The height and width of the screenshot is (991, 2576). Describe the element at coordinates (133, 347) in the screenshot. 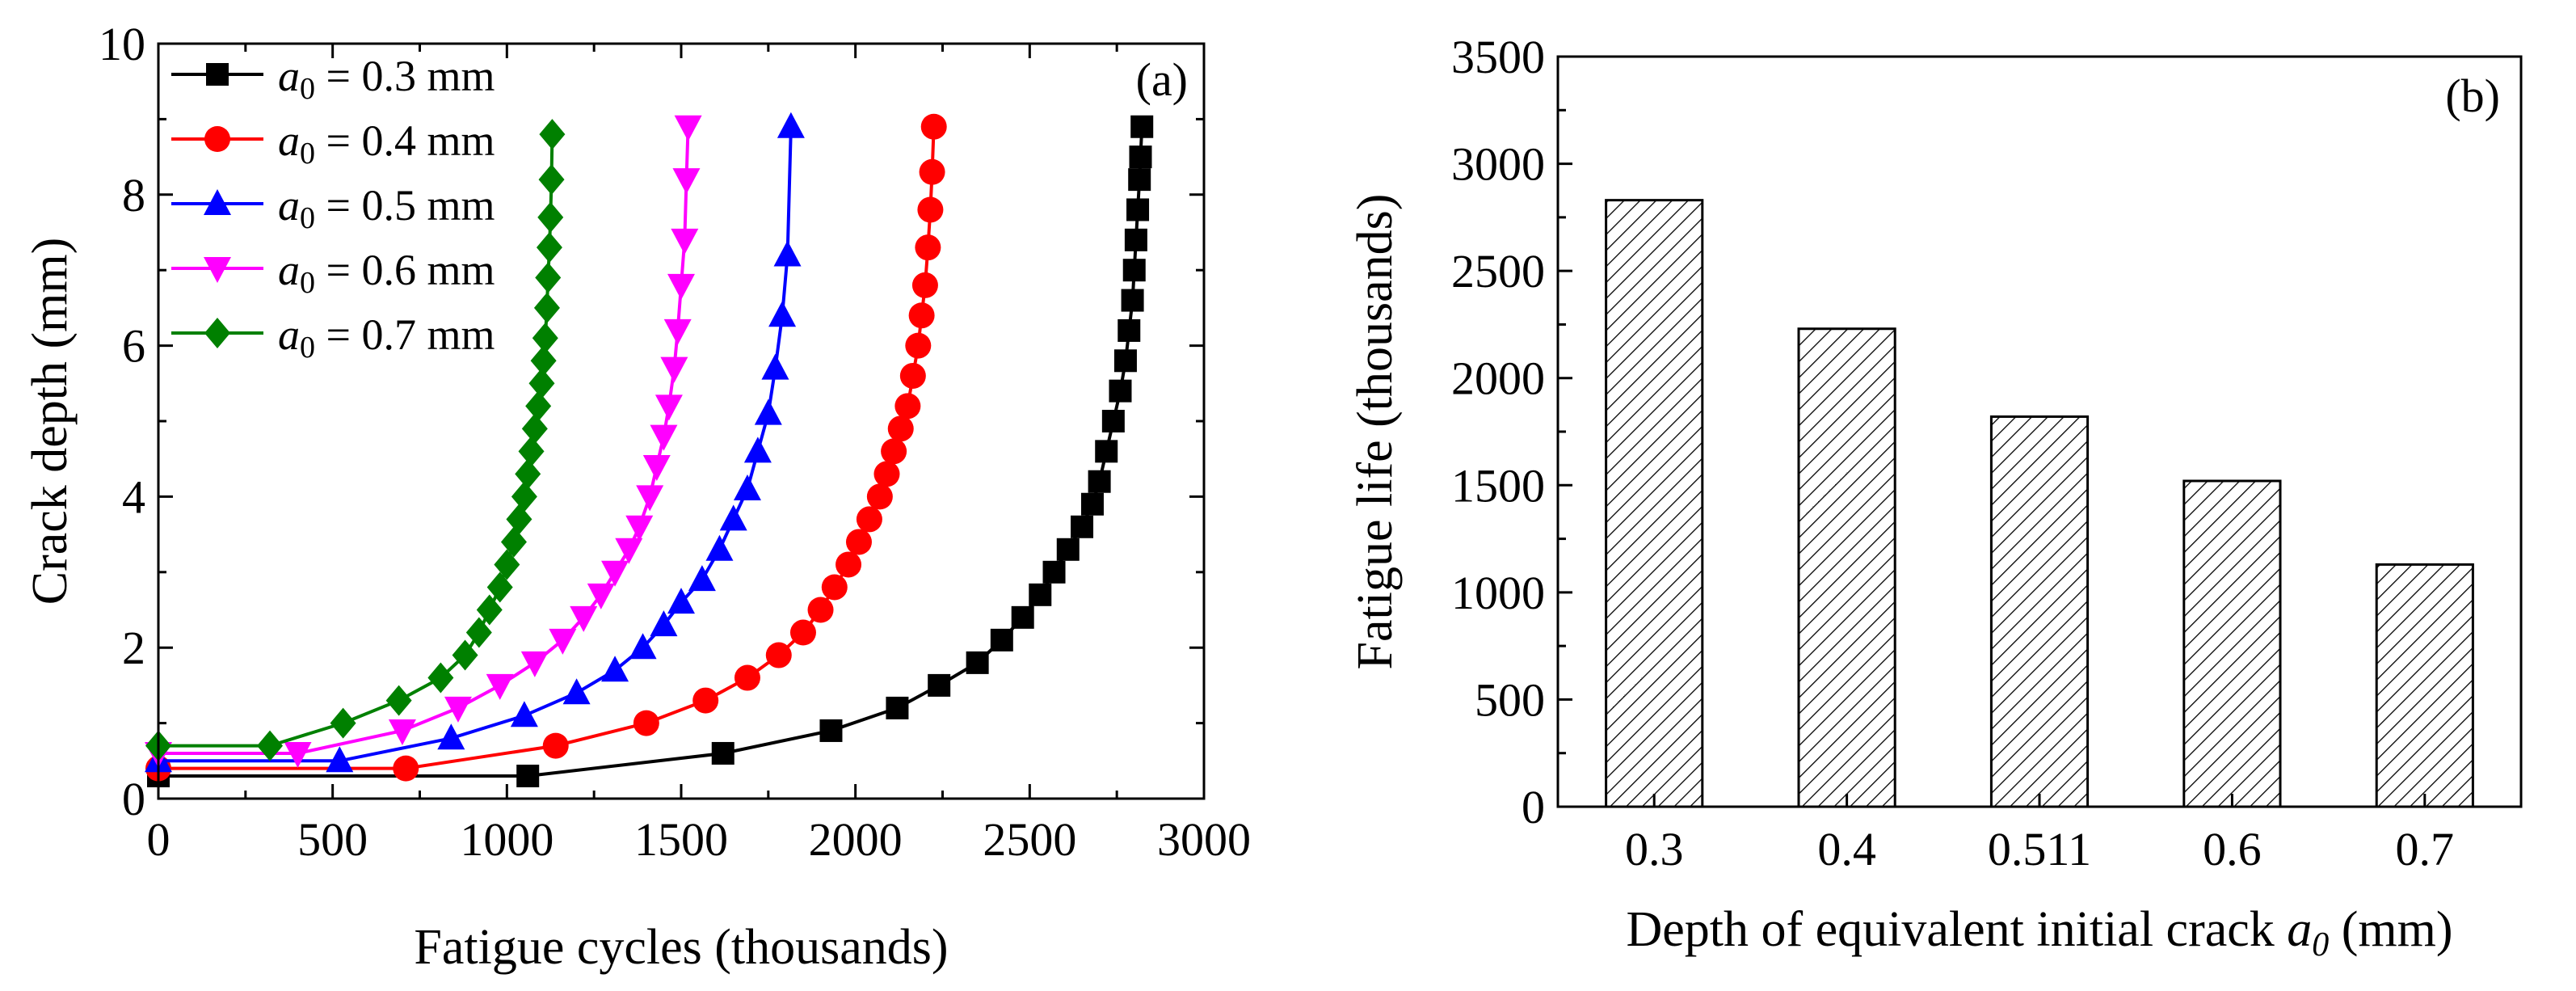

I see `chart-a-y-tick-label: 6` at that location.